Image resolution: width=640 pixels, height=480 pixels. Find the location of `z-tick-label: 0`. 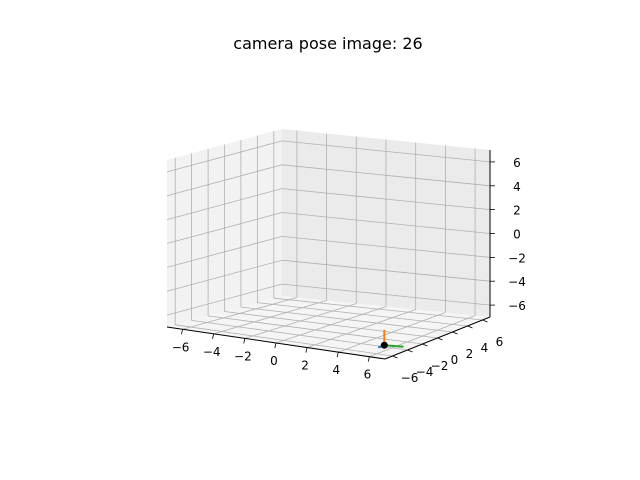

z-tick-label: 0 is located at coordinates (517, 235).